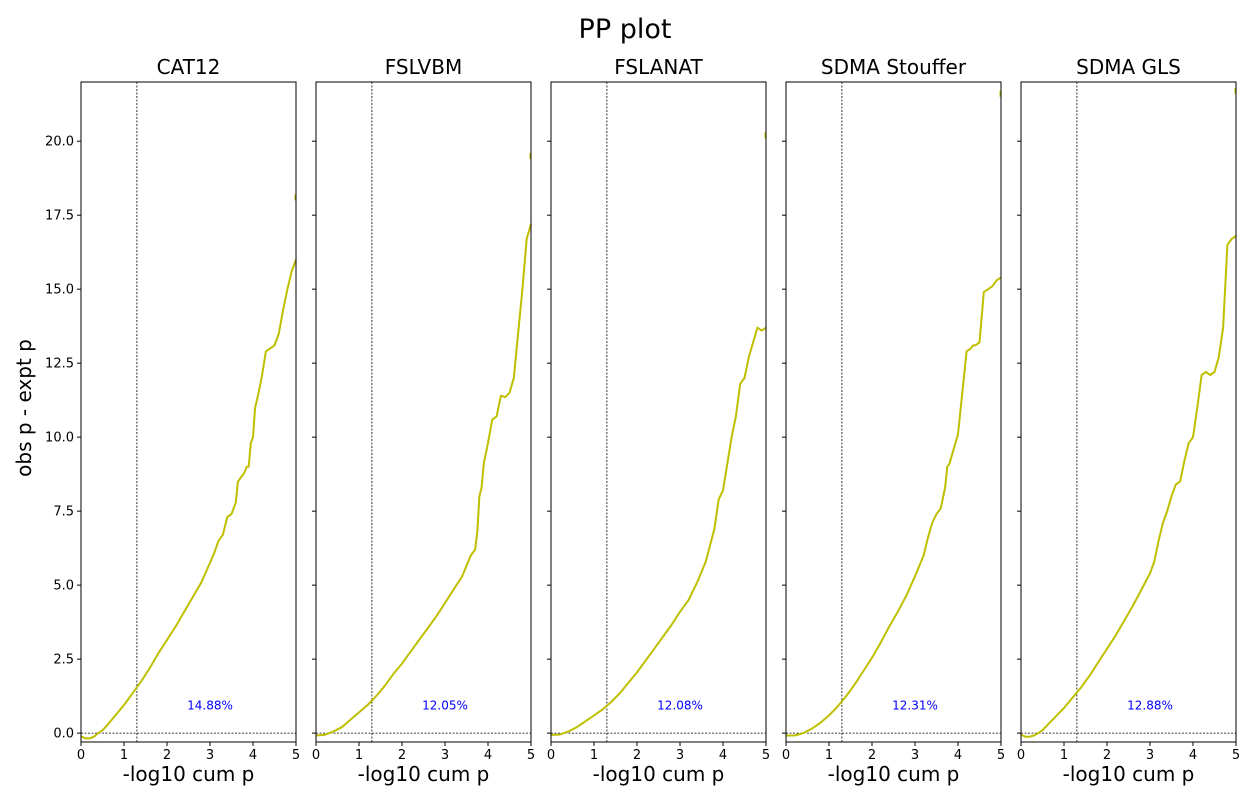 The image size is (1250, 800). Describe the element at coordinates (59, 216) in the screenshot. I see `y-tick-label: 17.5` at that location.